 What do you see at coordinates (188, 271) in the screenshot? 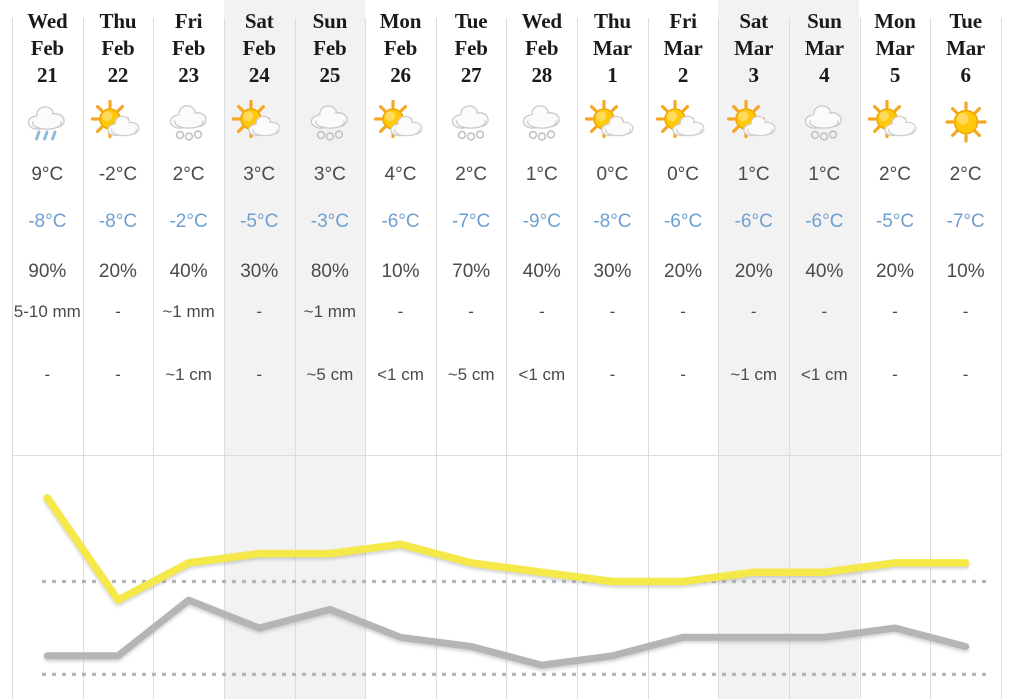
I see `probability-of-precipitation: 40%` at bounding box center [188, 271].